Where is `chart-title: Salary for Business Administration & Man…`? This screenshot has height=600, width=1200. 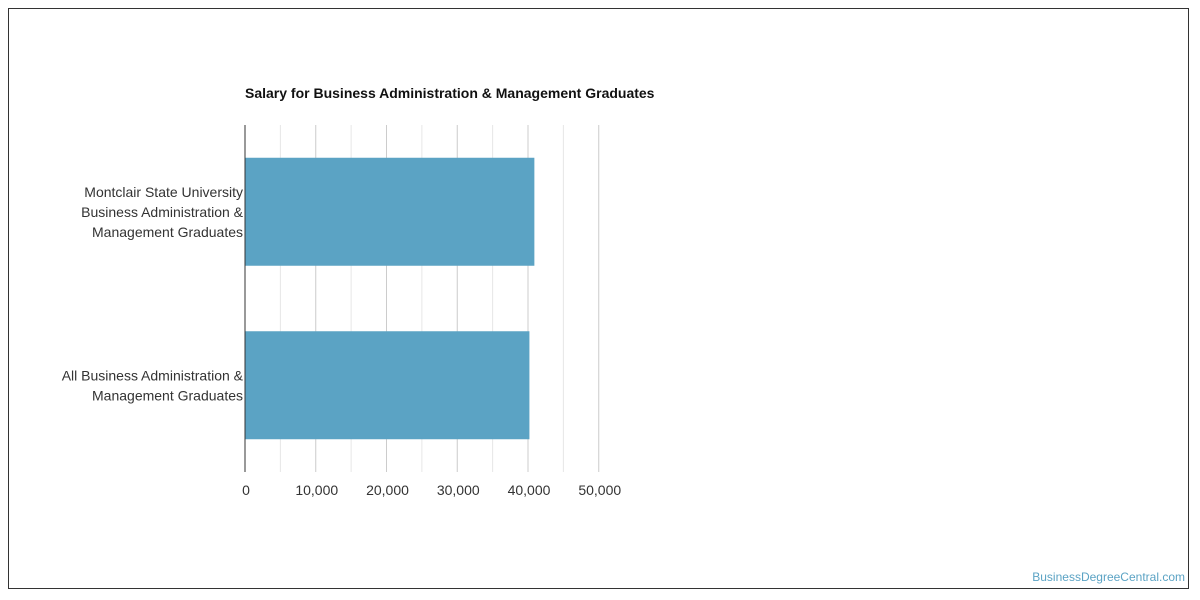 chart-title: Salary for Business Administration & Man… is located at coordinates (450, 93).